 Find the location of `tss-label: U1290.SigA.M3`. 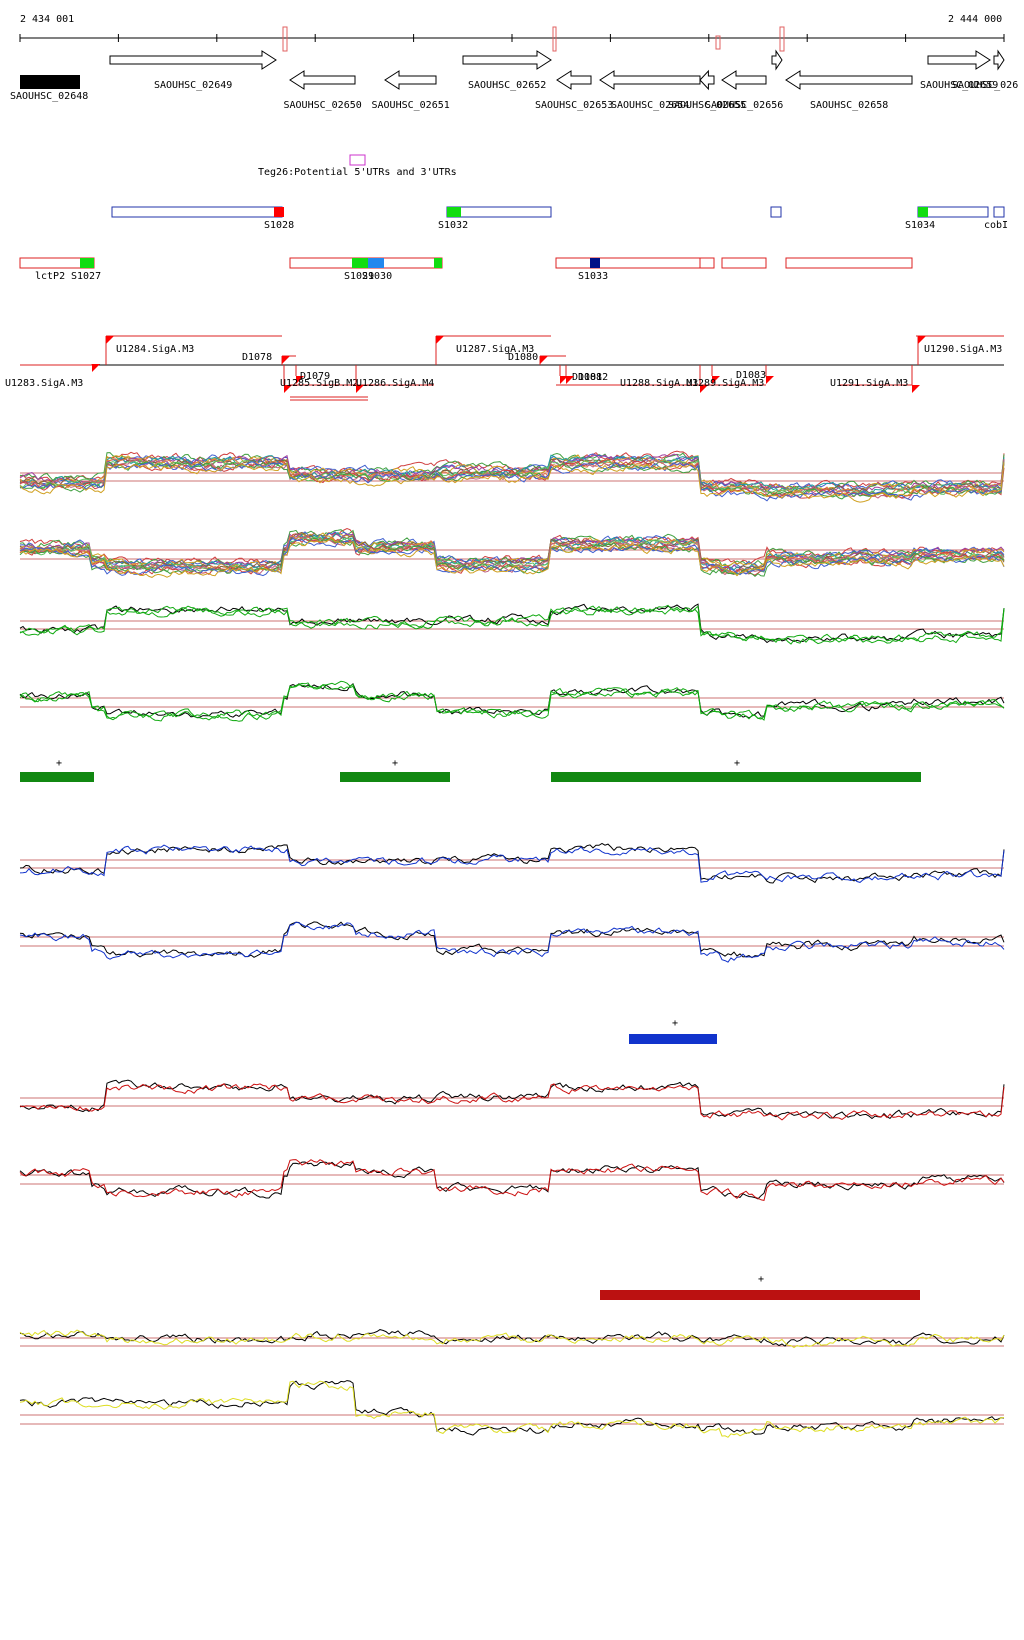

tss-label: U1290.SigA.M3 is located at coordinates (963, 349).